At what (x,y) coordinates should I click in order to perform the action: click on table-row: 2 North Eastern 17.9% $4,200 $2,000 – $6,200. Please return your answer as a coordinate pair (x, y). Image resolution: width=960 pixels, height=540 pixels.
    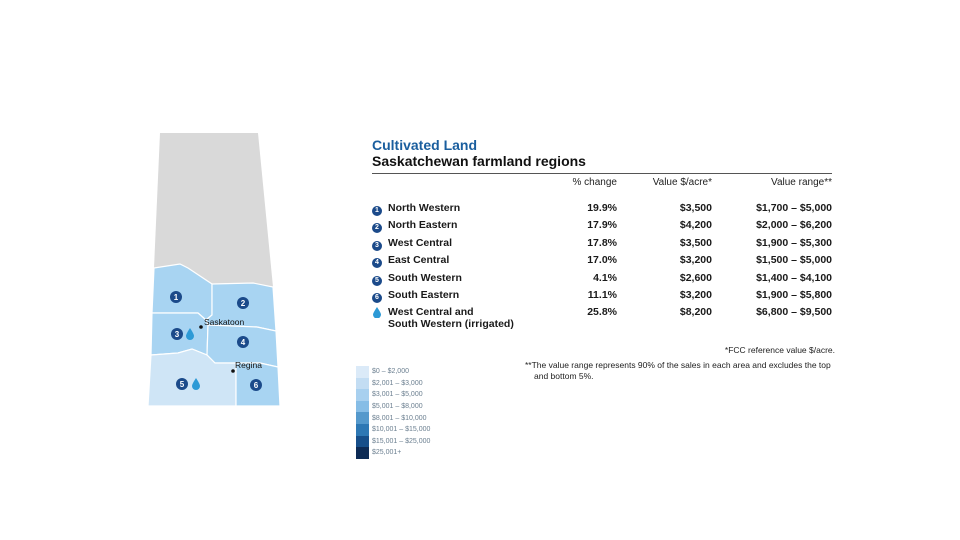
    Looking at the image, I should click on (602, 227).